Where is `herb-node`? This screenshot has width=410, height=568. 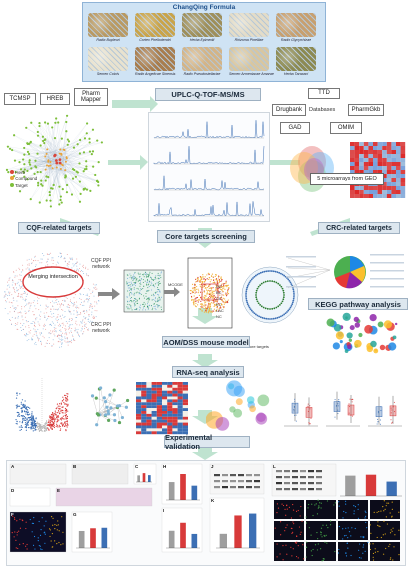
herb-node is located at coordinates (55, 155).